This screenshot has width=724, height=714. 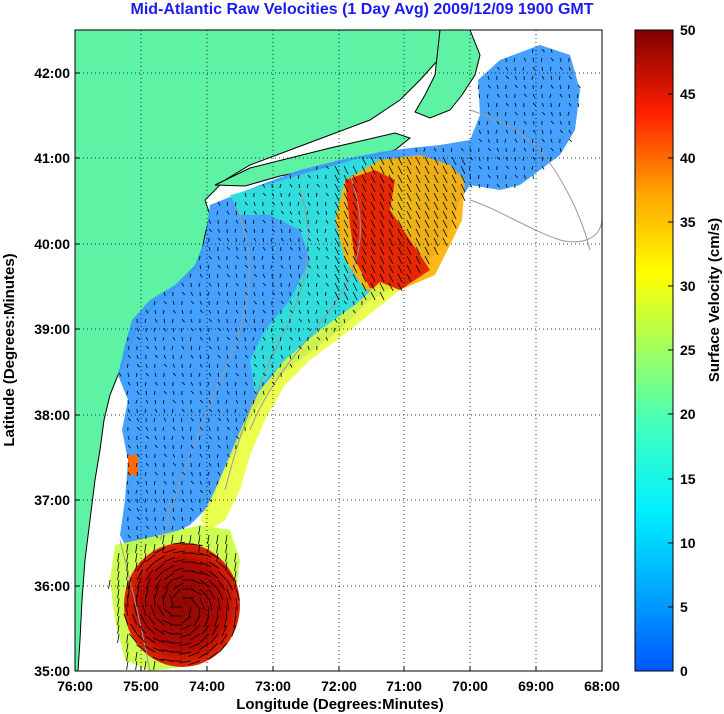 What do you see at coordinates (313, 159) in the screenshot?
I see `long-island-land` at bounding box center [313, 159].